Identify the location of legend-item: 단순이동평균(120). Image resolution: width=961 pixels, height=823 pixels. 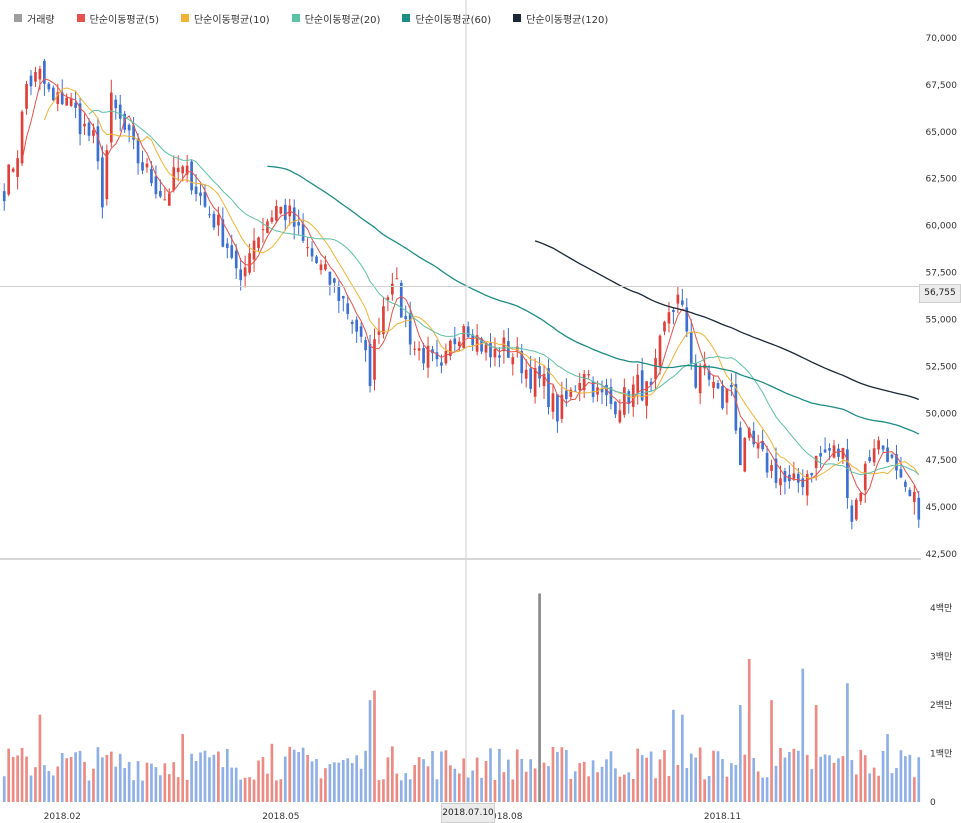
(560, 18).